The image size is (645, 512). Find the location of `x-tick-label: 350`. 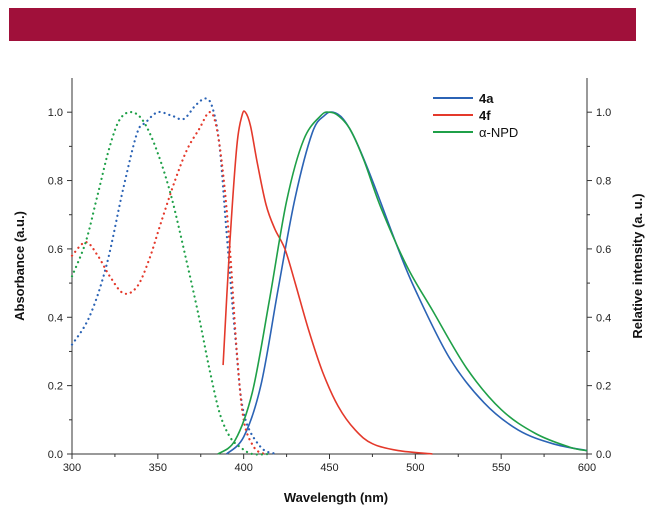

x-tick-label: 350 is located at coordinates (158, 468).